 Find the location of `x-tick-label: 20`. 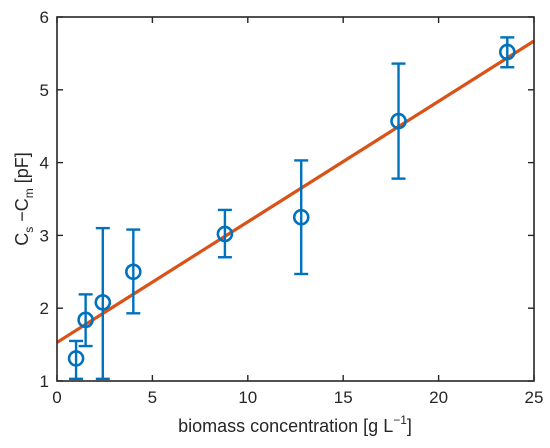

x-tick-label: 20 is located at coordinates (438, 397).